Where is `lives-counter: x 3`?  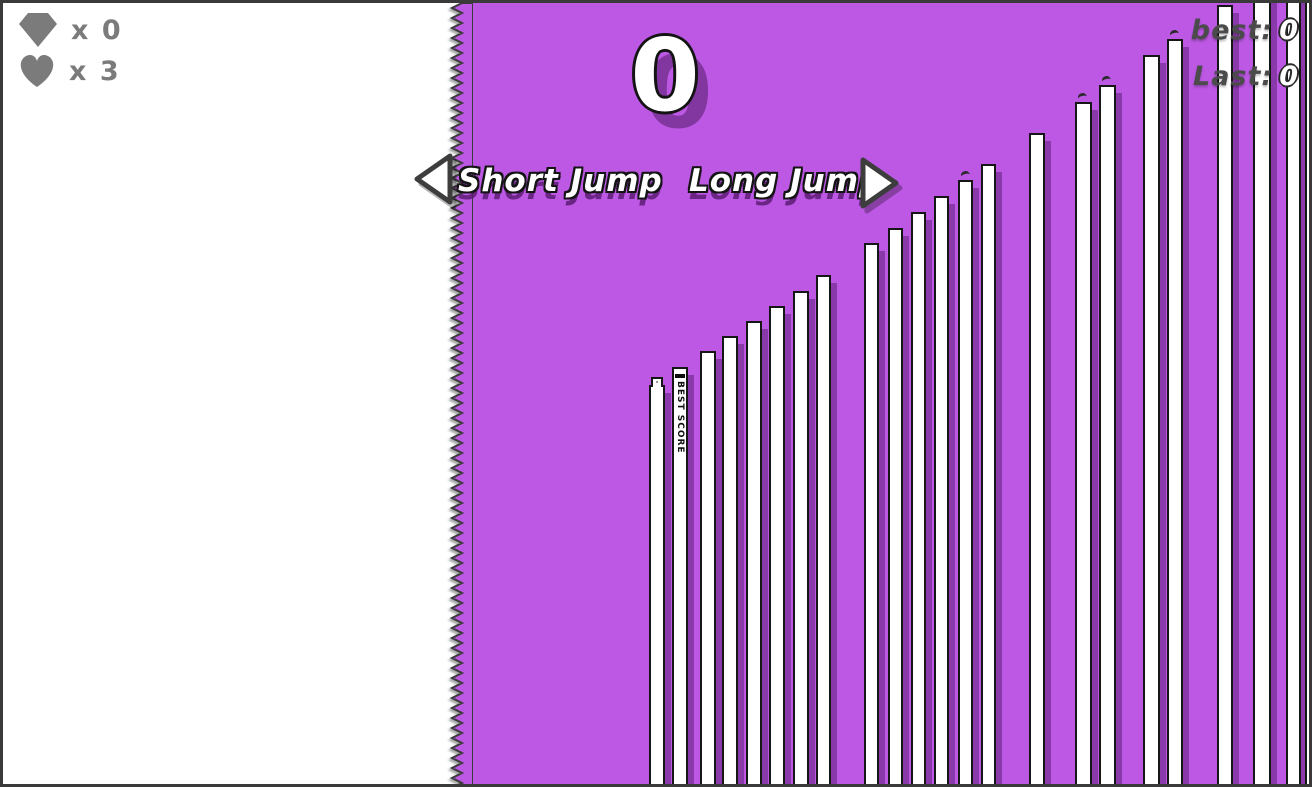
lives-counter: x 3 is located at coordinates (69, 71).